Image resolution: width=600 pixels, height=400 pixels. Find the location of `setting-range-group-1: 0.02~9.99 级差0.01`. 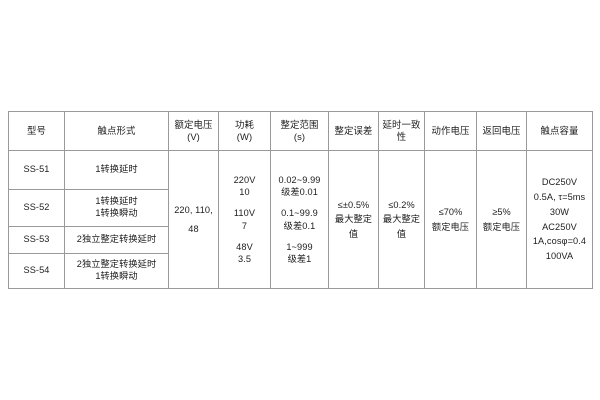

setting-range-group-1: 0.02~9.99 级差0.01 is located at coordinates (299, 186).